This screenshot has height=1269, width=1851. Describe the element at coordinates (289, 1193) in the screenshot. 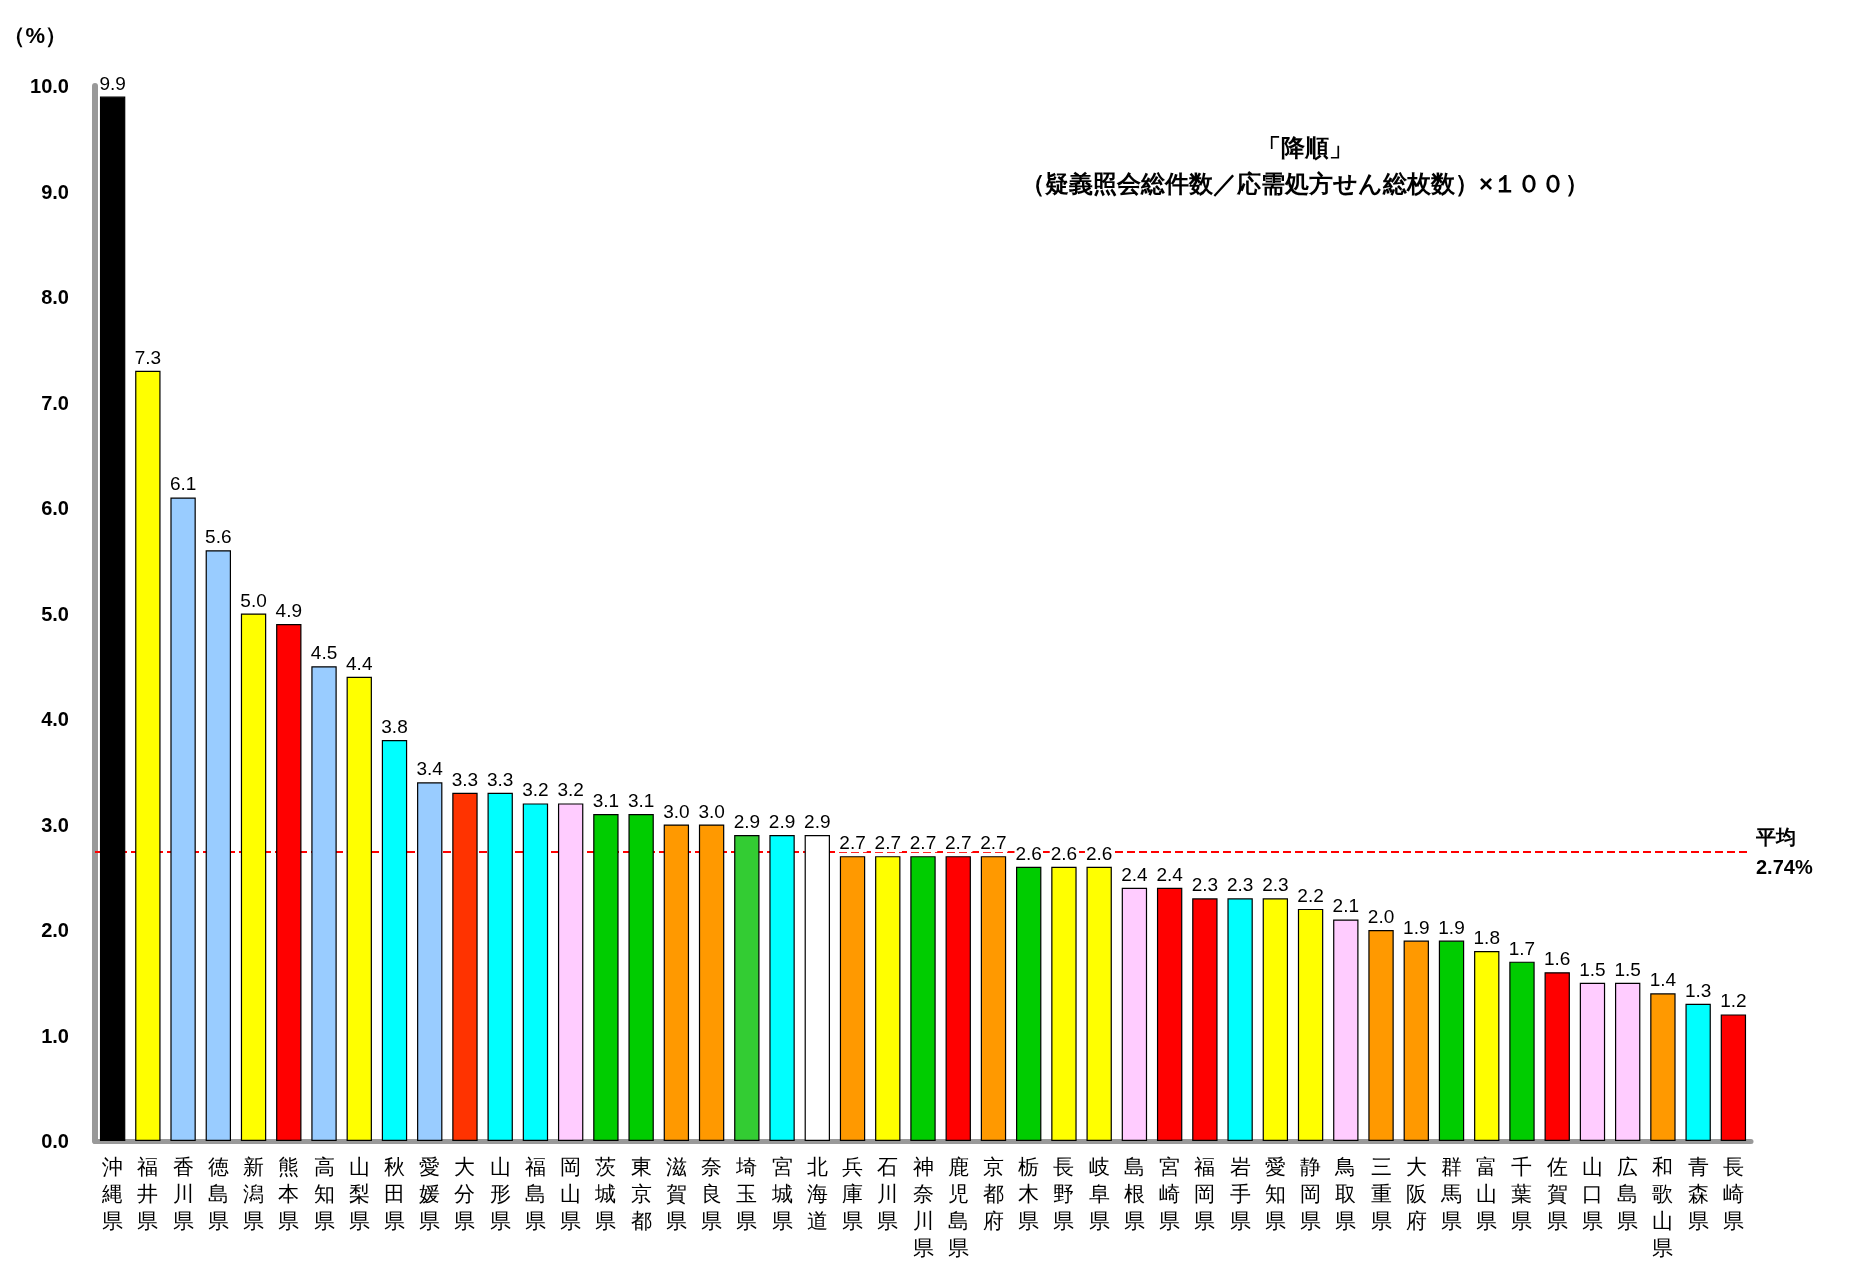

I see `x-tick-label: 熊本県` at that location.